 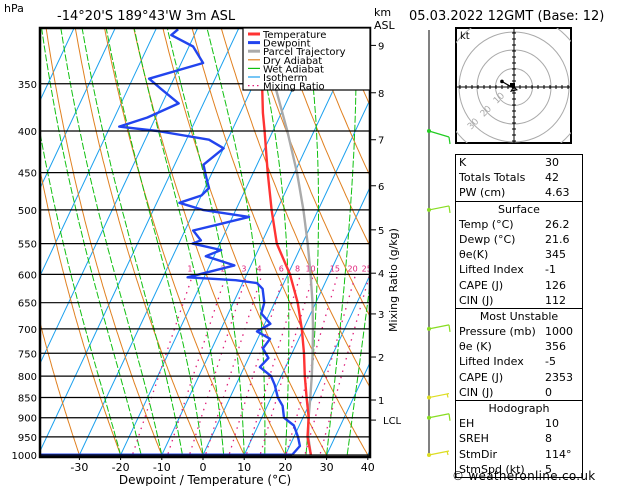 I want to click on index-row: CIN (J) 0, so click(x=519, y=392).